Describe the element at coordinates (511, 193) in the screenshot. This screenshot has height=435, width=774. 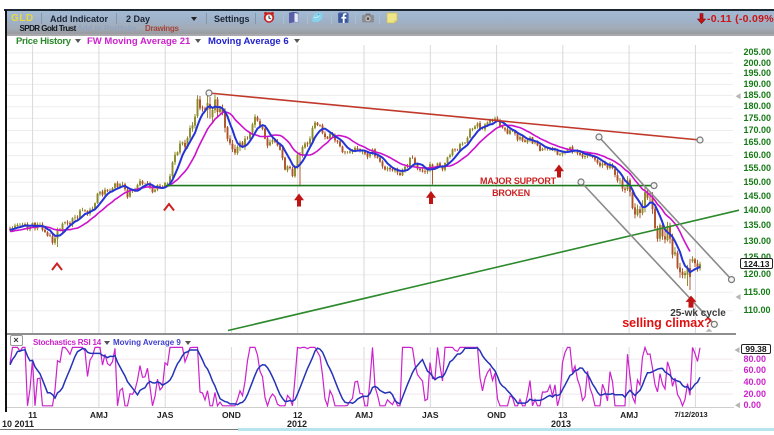
I see `svg-text: BROKEN` at that location.